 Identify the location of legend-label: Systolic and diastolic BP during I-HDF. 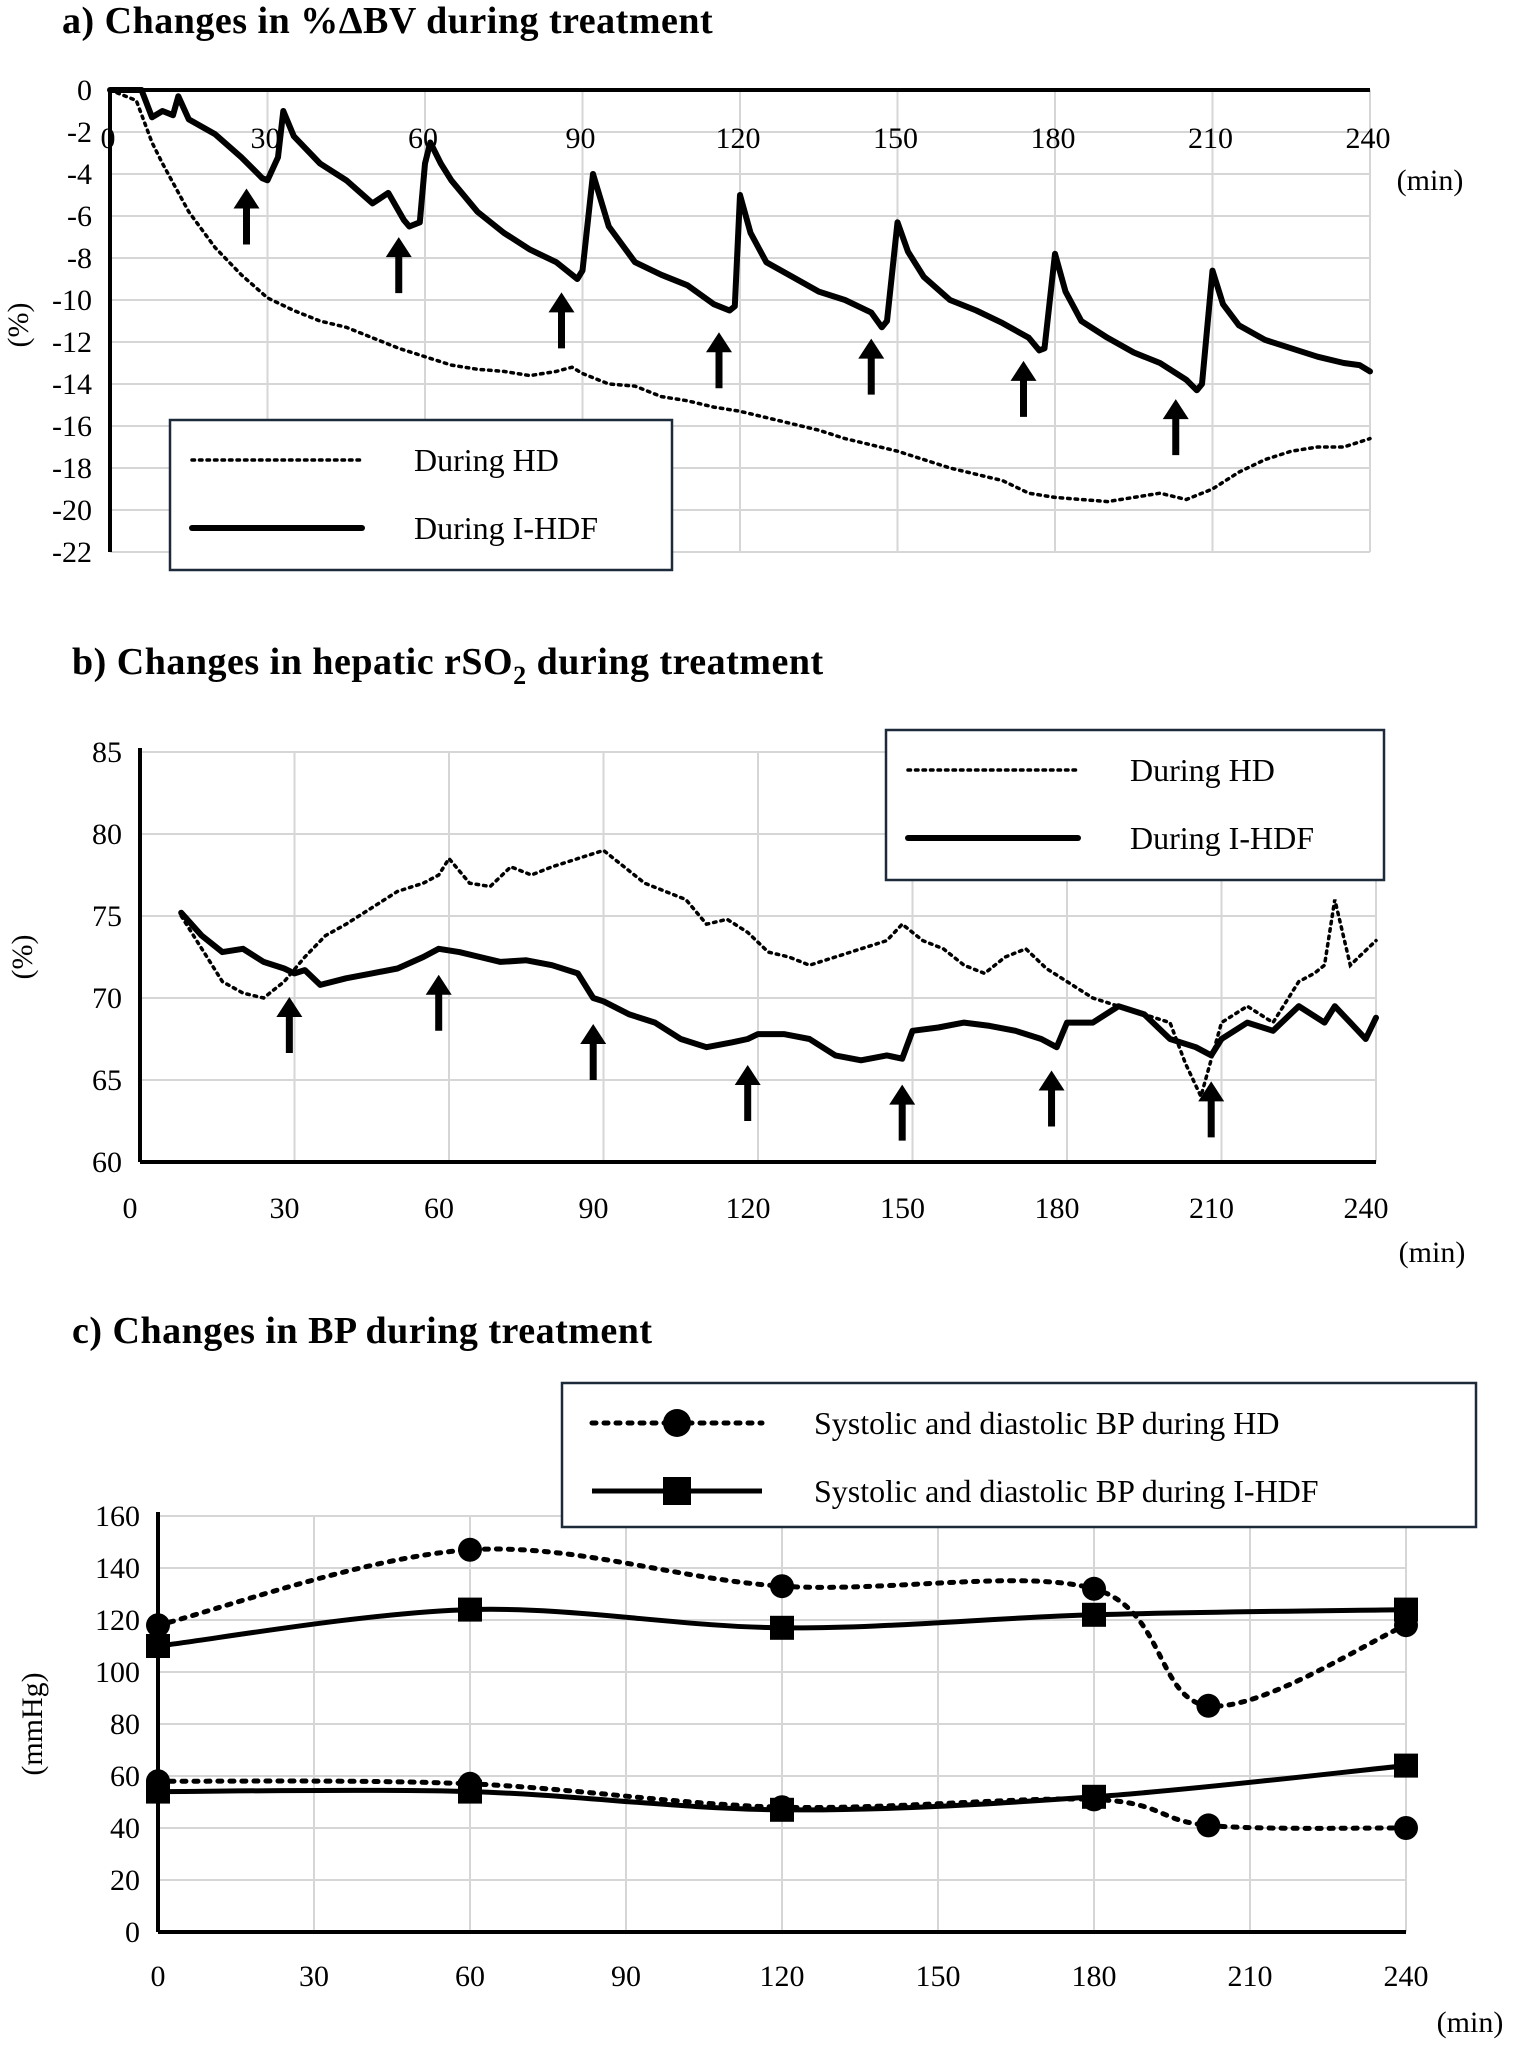
(1066, 1491).